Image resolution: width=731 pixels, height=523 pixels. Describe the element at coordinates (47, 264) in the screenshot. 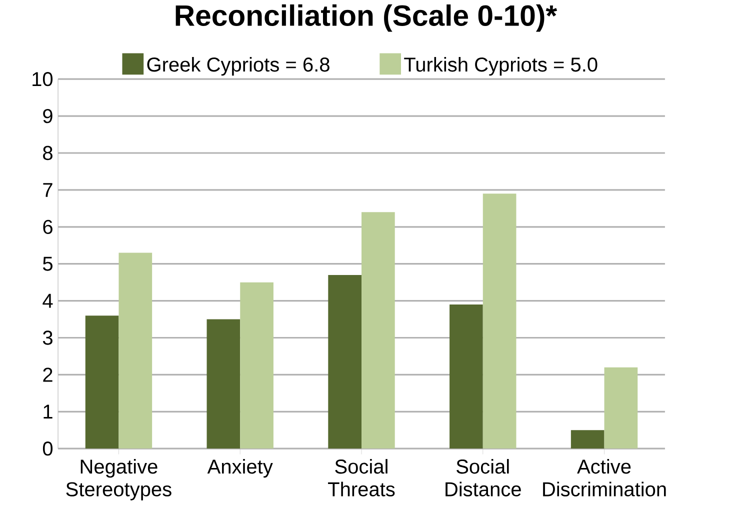

I see `y-tick-label: 5` at that location.